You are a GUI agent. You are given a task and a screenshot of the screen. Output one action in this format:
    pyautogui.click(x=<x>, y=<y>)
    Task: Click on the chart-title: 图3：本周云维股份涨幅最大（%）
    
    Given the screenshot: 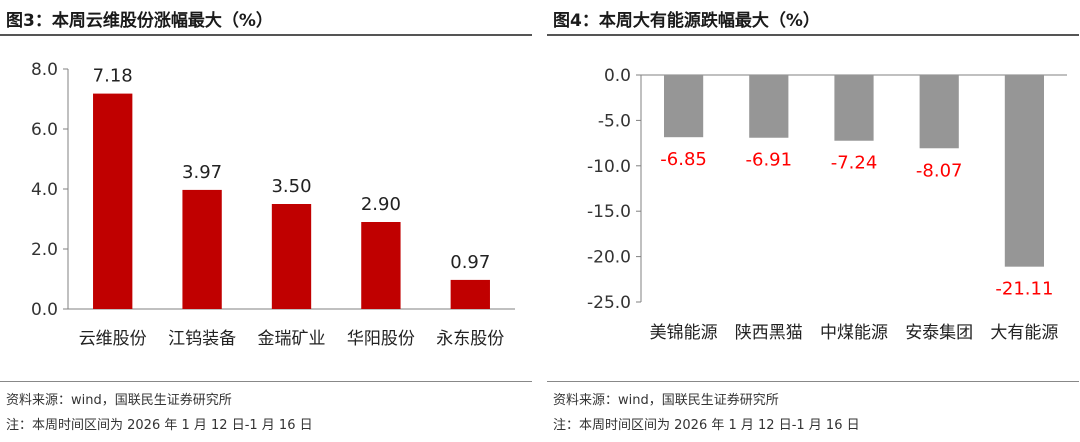 What is the action you would take?
    pyautogui.click(x=139, y=21)
    